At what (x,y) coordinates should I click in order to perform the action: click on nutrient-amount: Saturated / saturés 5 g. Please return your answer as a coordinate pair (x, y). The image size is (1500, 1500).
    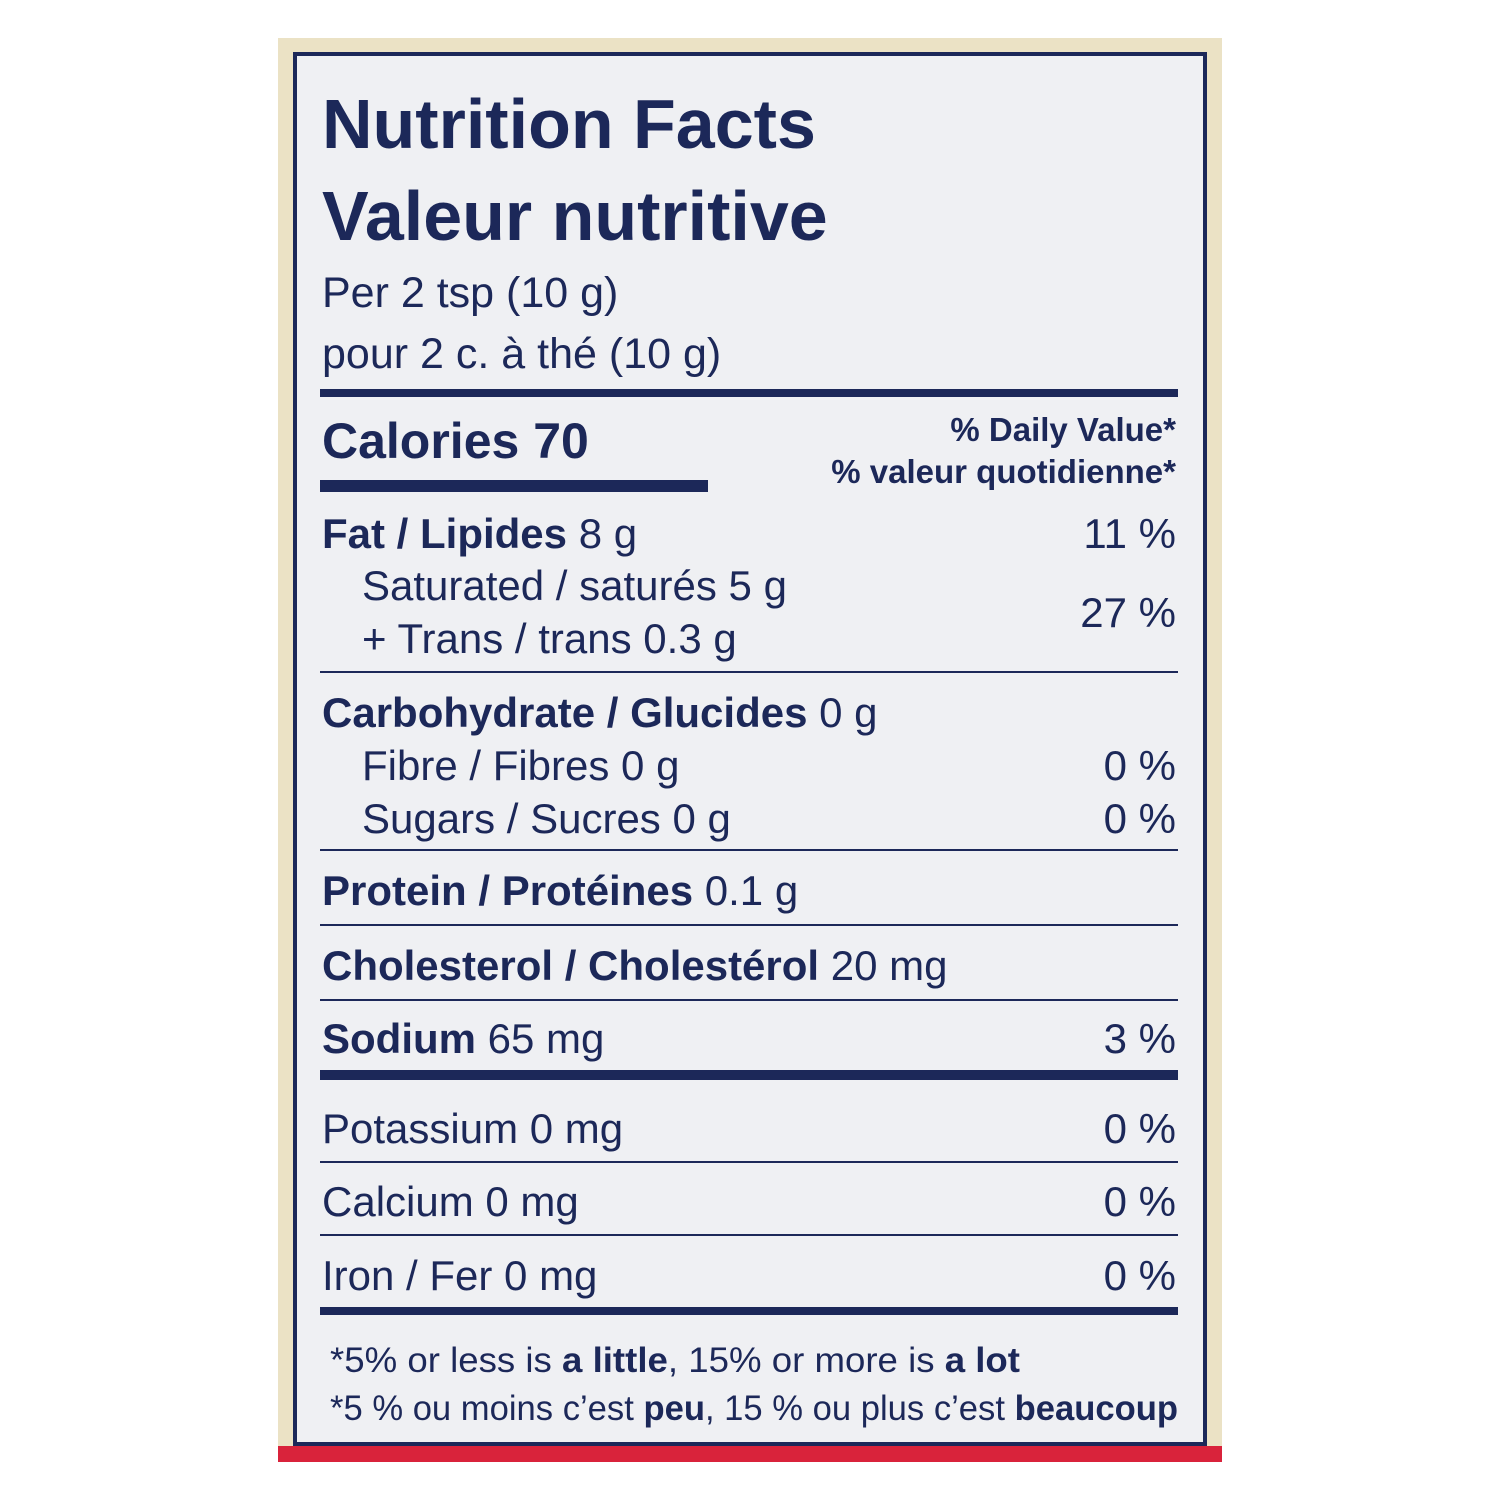
    Looking at the image, I should click on (574, 585).